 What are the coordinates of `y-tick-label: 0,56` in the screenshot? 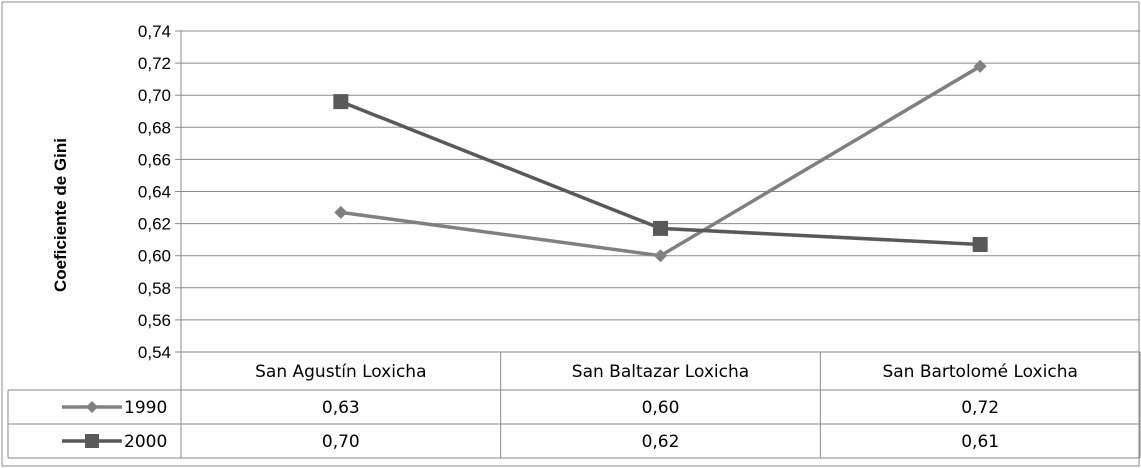 It's located at (154, 320).